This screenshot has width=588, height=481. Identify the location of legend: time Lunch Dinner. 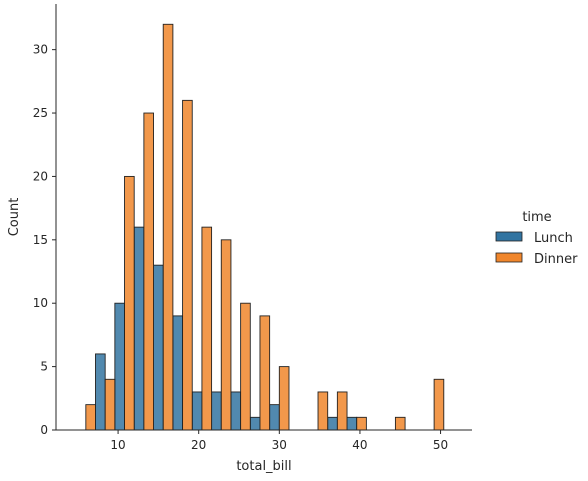
(536, 238).